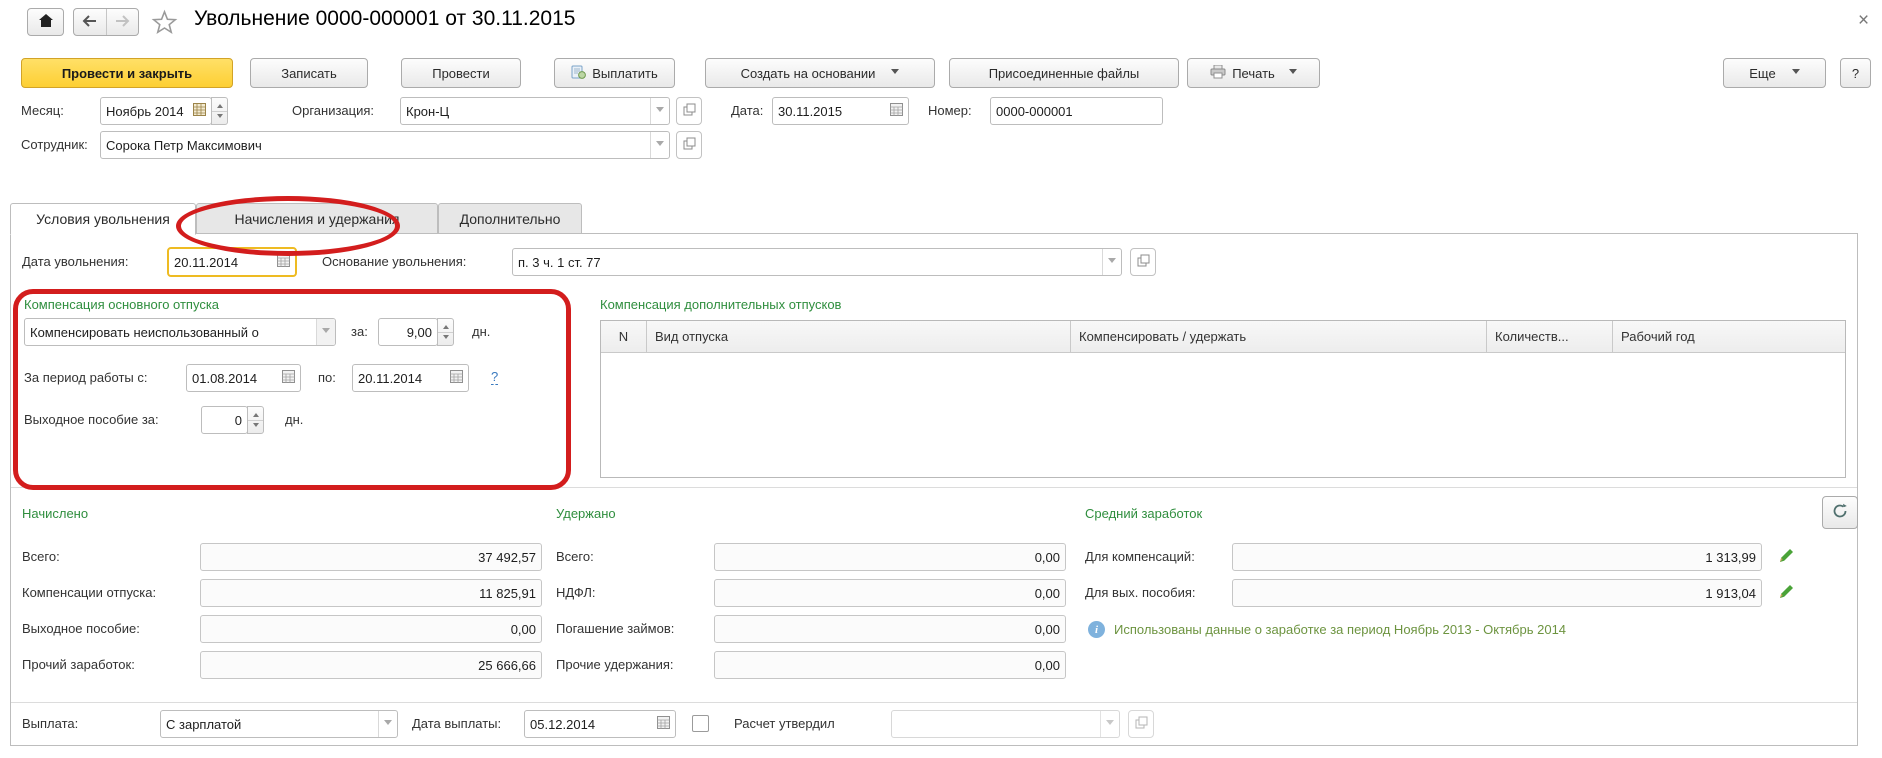  Describe the element at coordinates (890, 557) in the screenshot. I see `withheld-total-field: 0,00` at that location.